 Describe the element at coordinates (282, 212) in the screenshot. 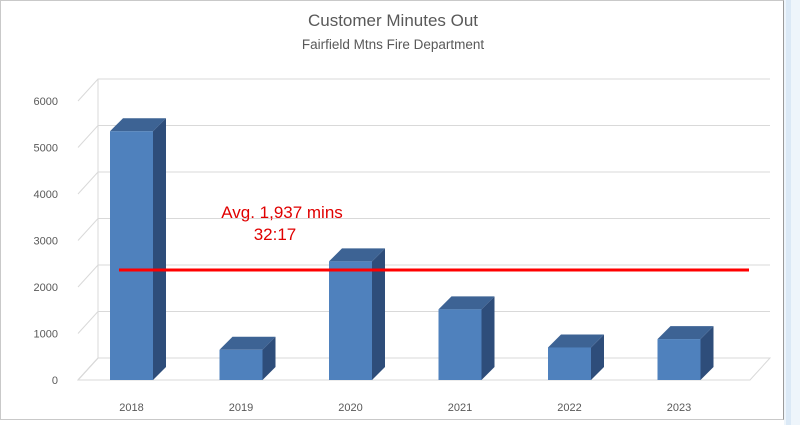

I see `average-annotation-line1: Avg. 1,937 mins` at that location.